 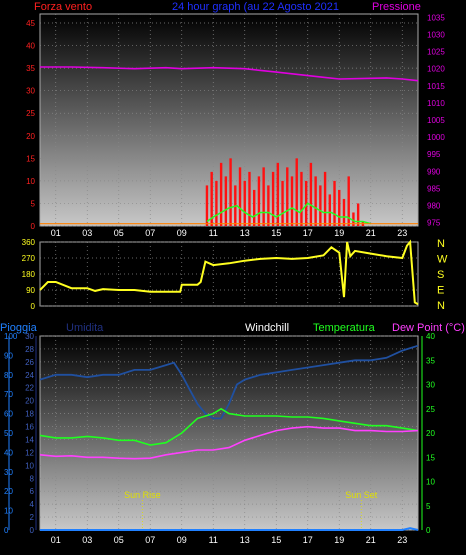 I want to click on humidity-tick-label: 16, so click(x=29, y=427).